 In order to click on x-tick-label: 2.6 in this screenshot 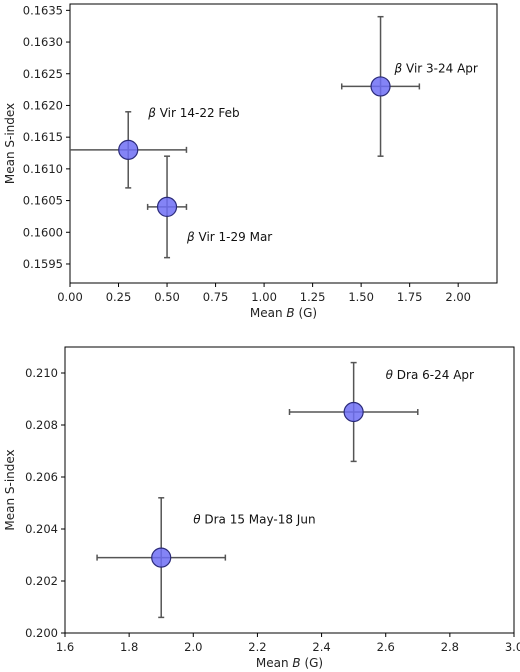, I will do `click(386, 647)`.